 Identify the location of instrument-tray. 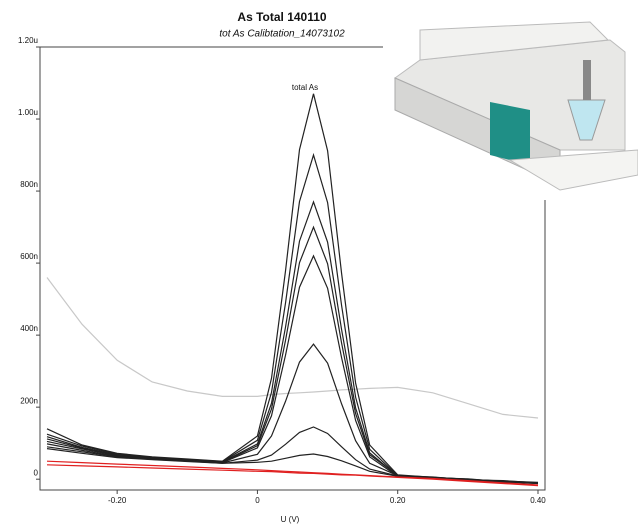
(573, 170).